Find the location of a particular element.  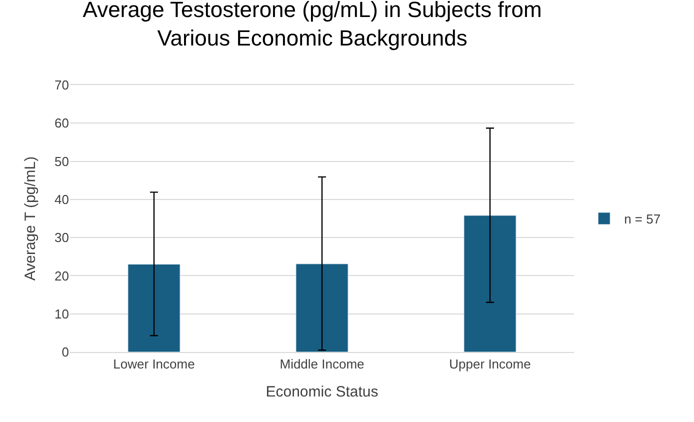

y-tick-label: 0 is located at coordinates (65, 352).